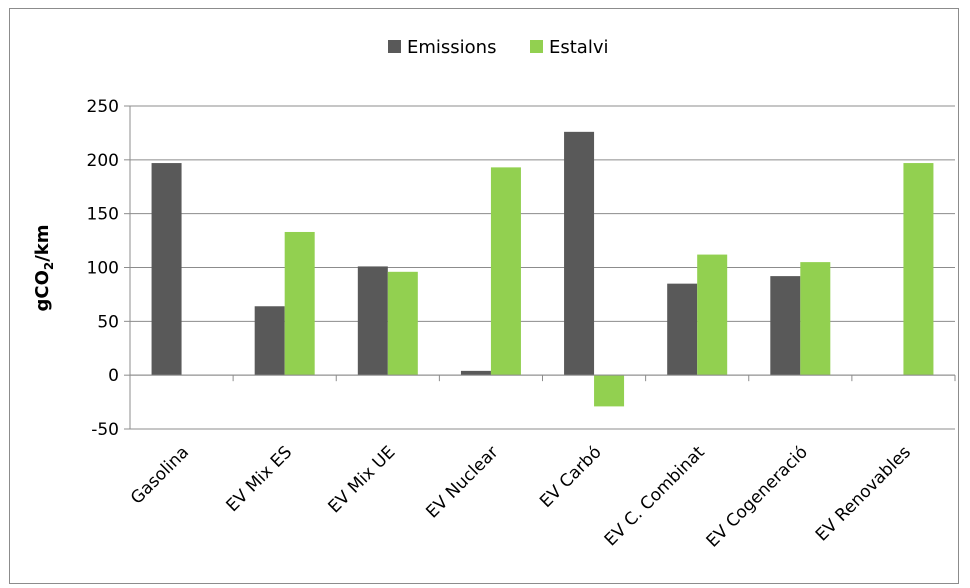 The height and width of the screenshot is (588, 970). I want to click on y-axis-title: gCO2/km, so click(44, 267).